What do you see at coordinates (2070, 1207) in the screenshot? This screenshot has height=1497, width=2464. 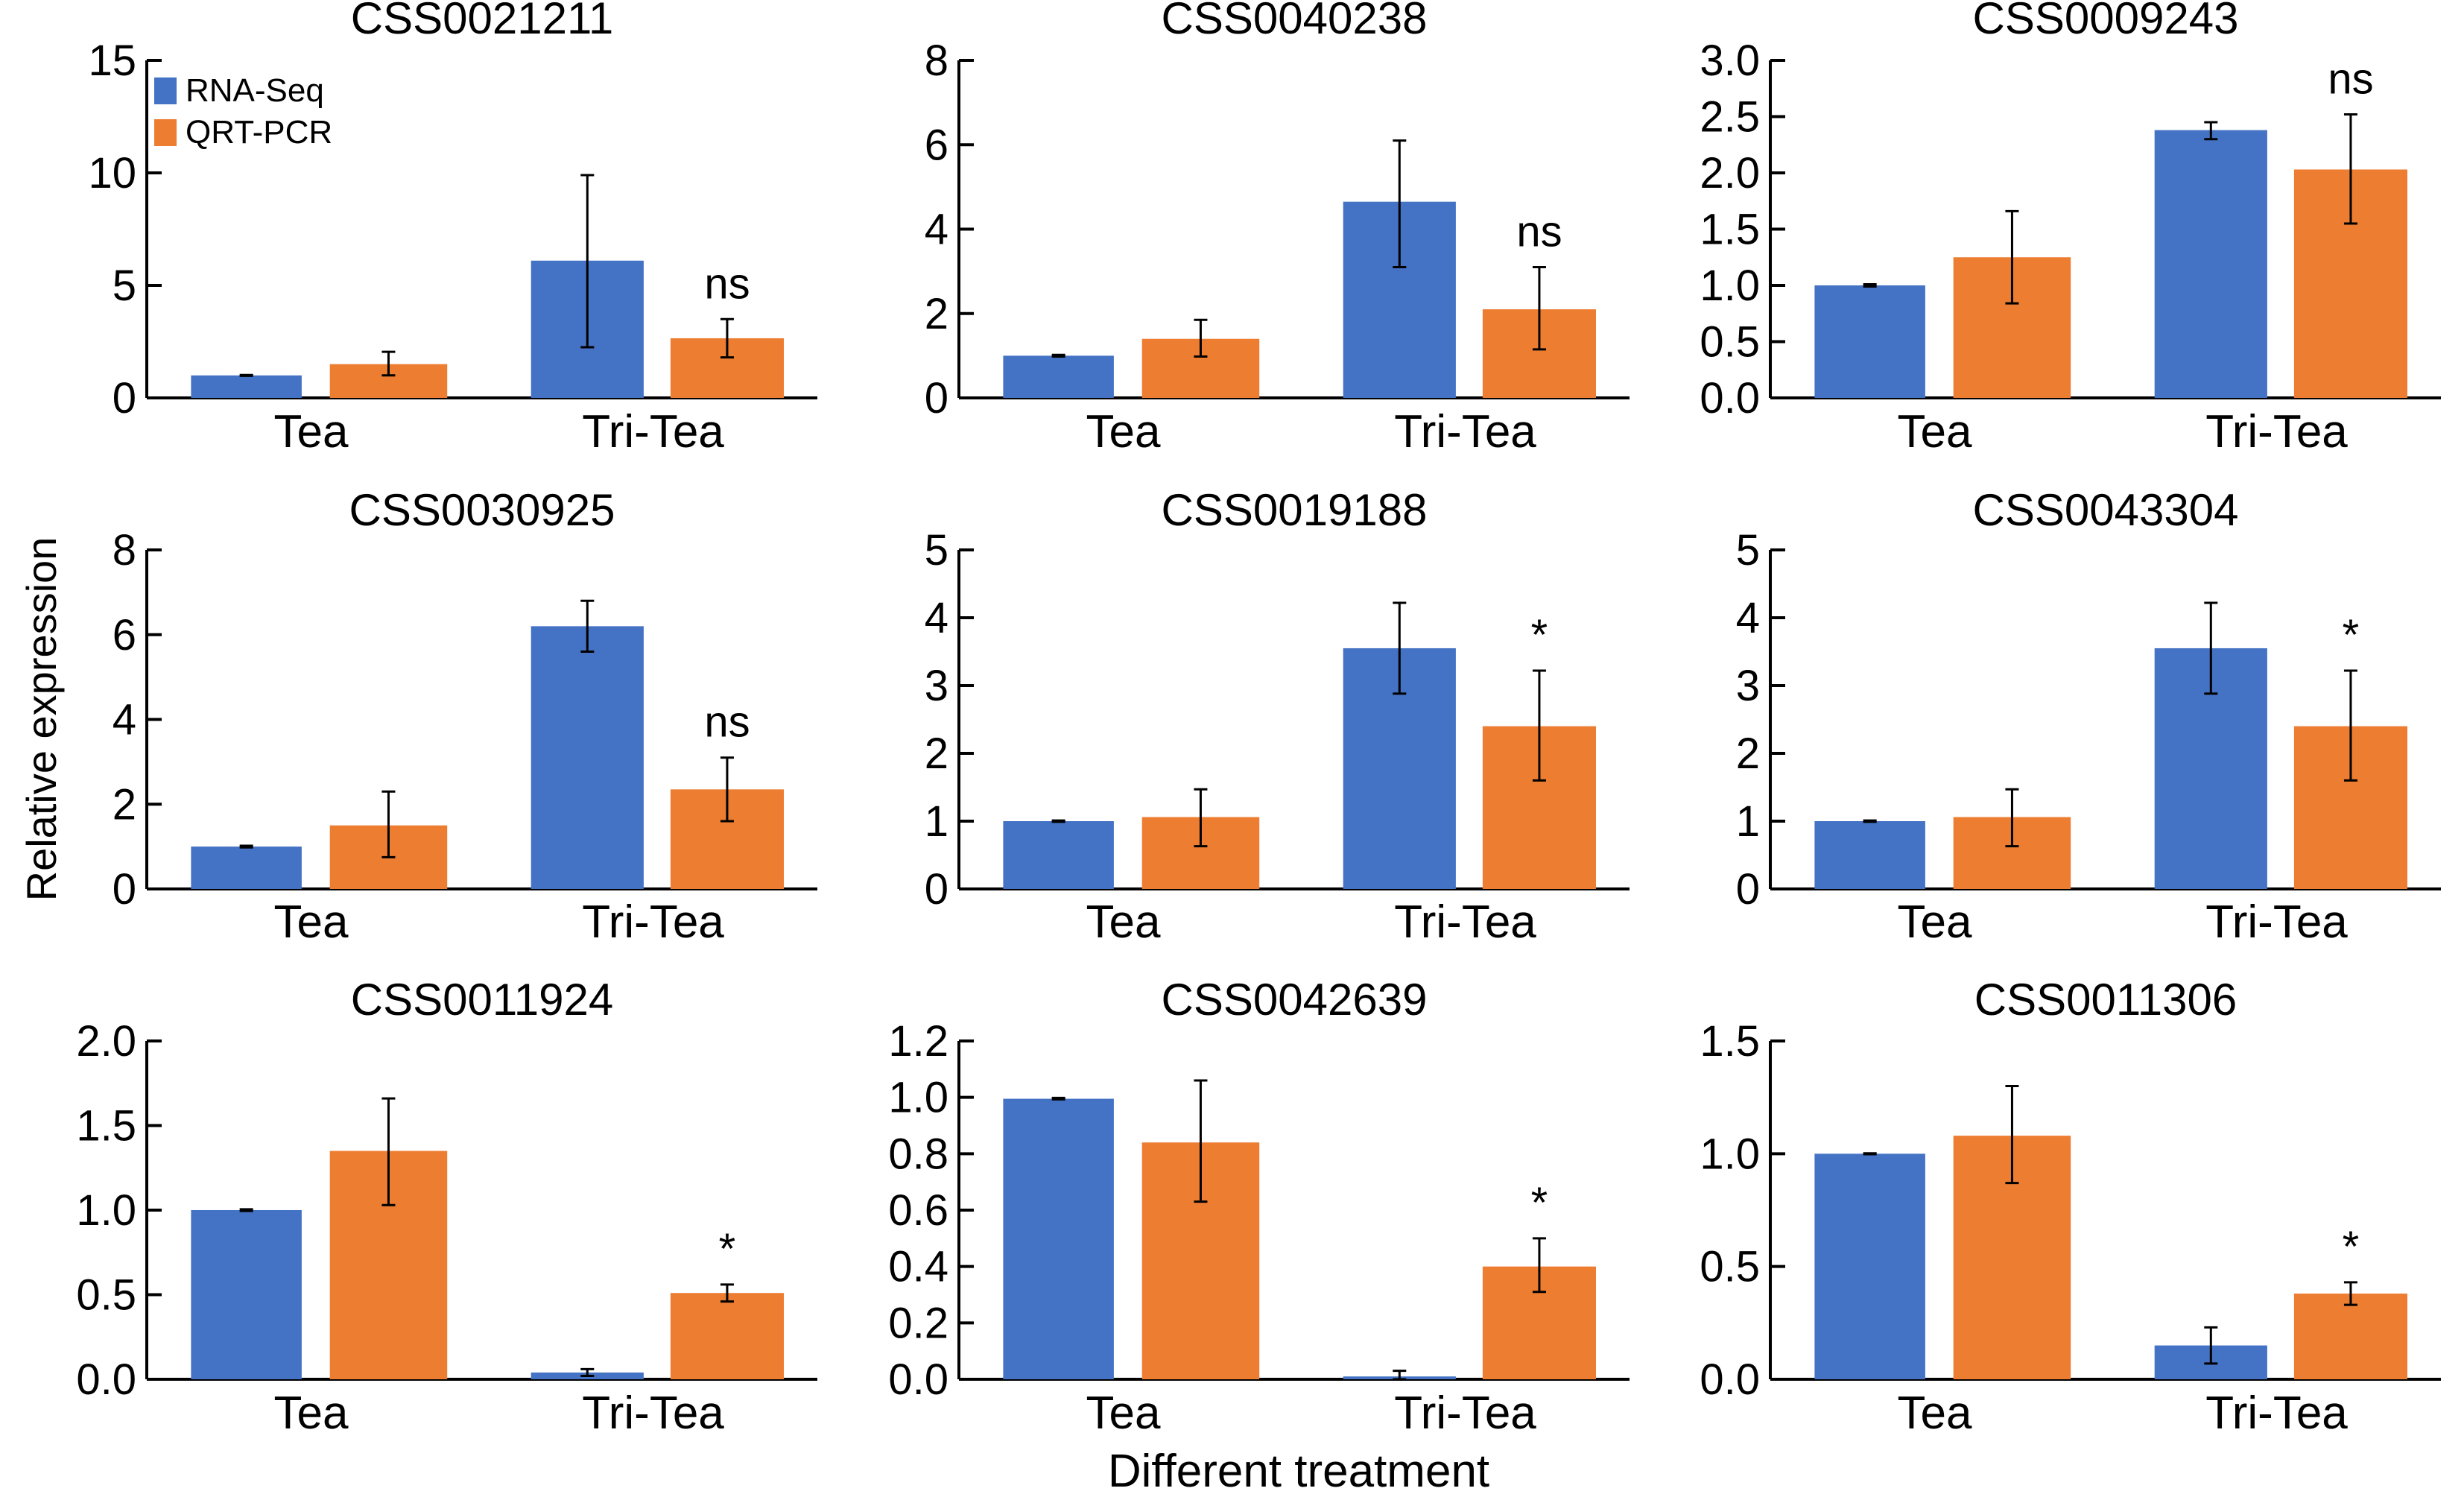 I see `panel: CSS0011306 0.0 0.5 1.0 1.5 Tea Tri-Tea *` at bounding box center [2070, 1207].